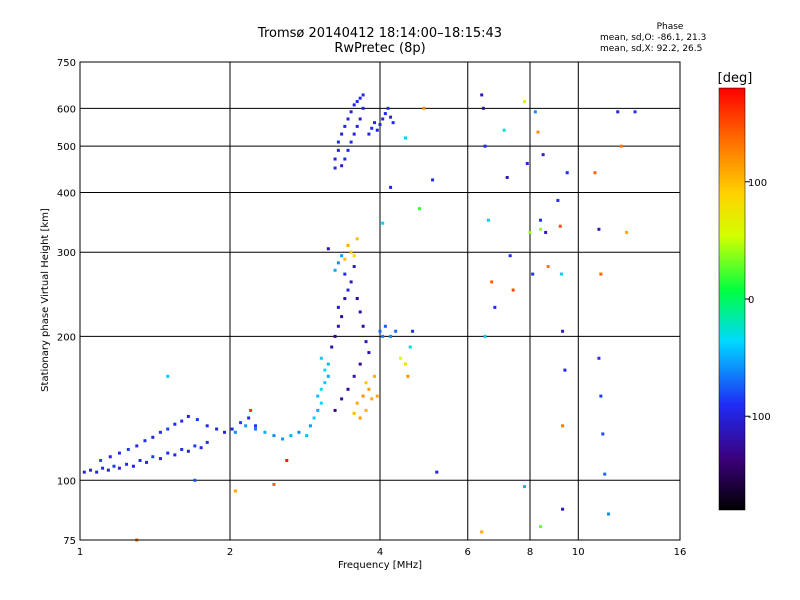 The width and height of the screenshot is (800, 600). Describe the element at coordinates (651, 49) in the screenshot. I see `phase-stats-x: mean, sd,X: 92.2, 26.5` at that location.